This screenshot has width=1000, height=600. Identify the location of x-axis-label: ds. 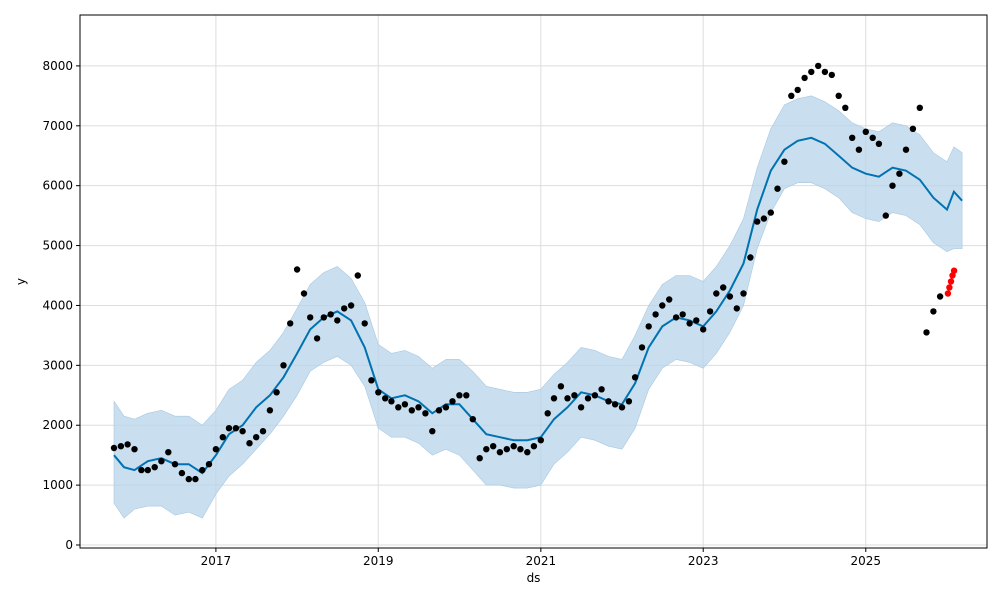
(534, 578).